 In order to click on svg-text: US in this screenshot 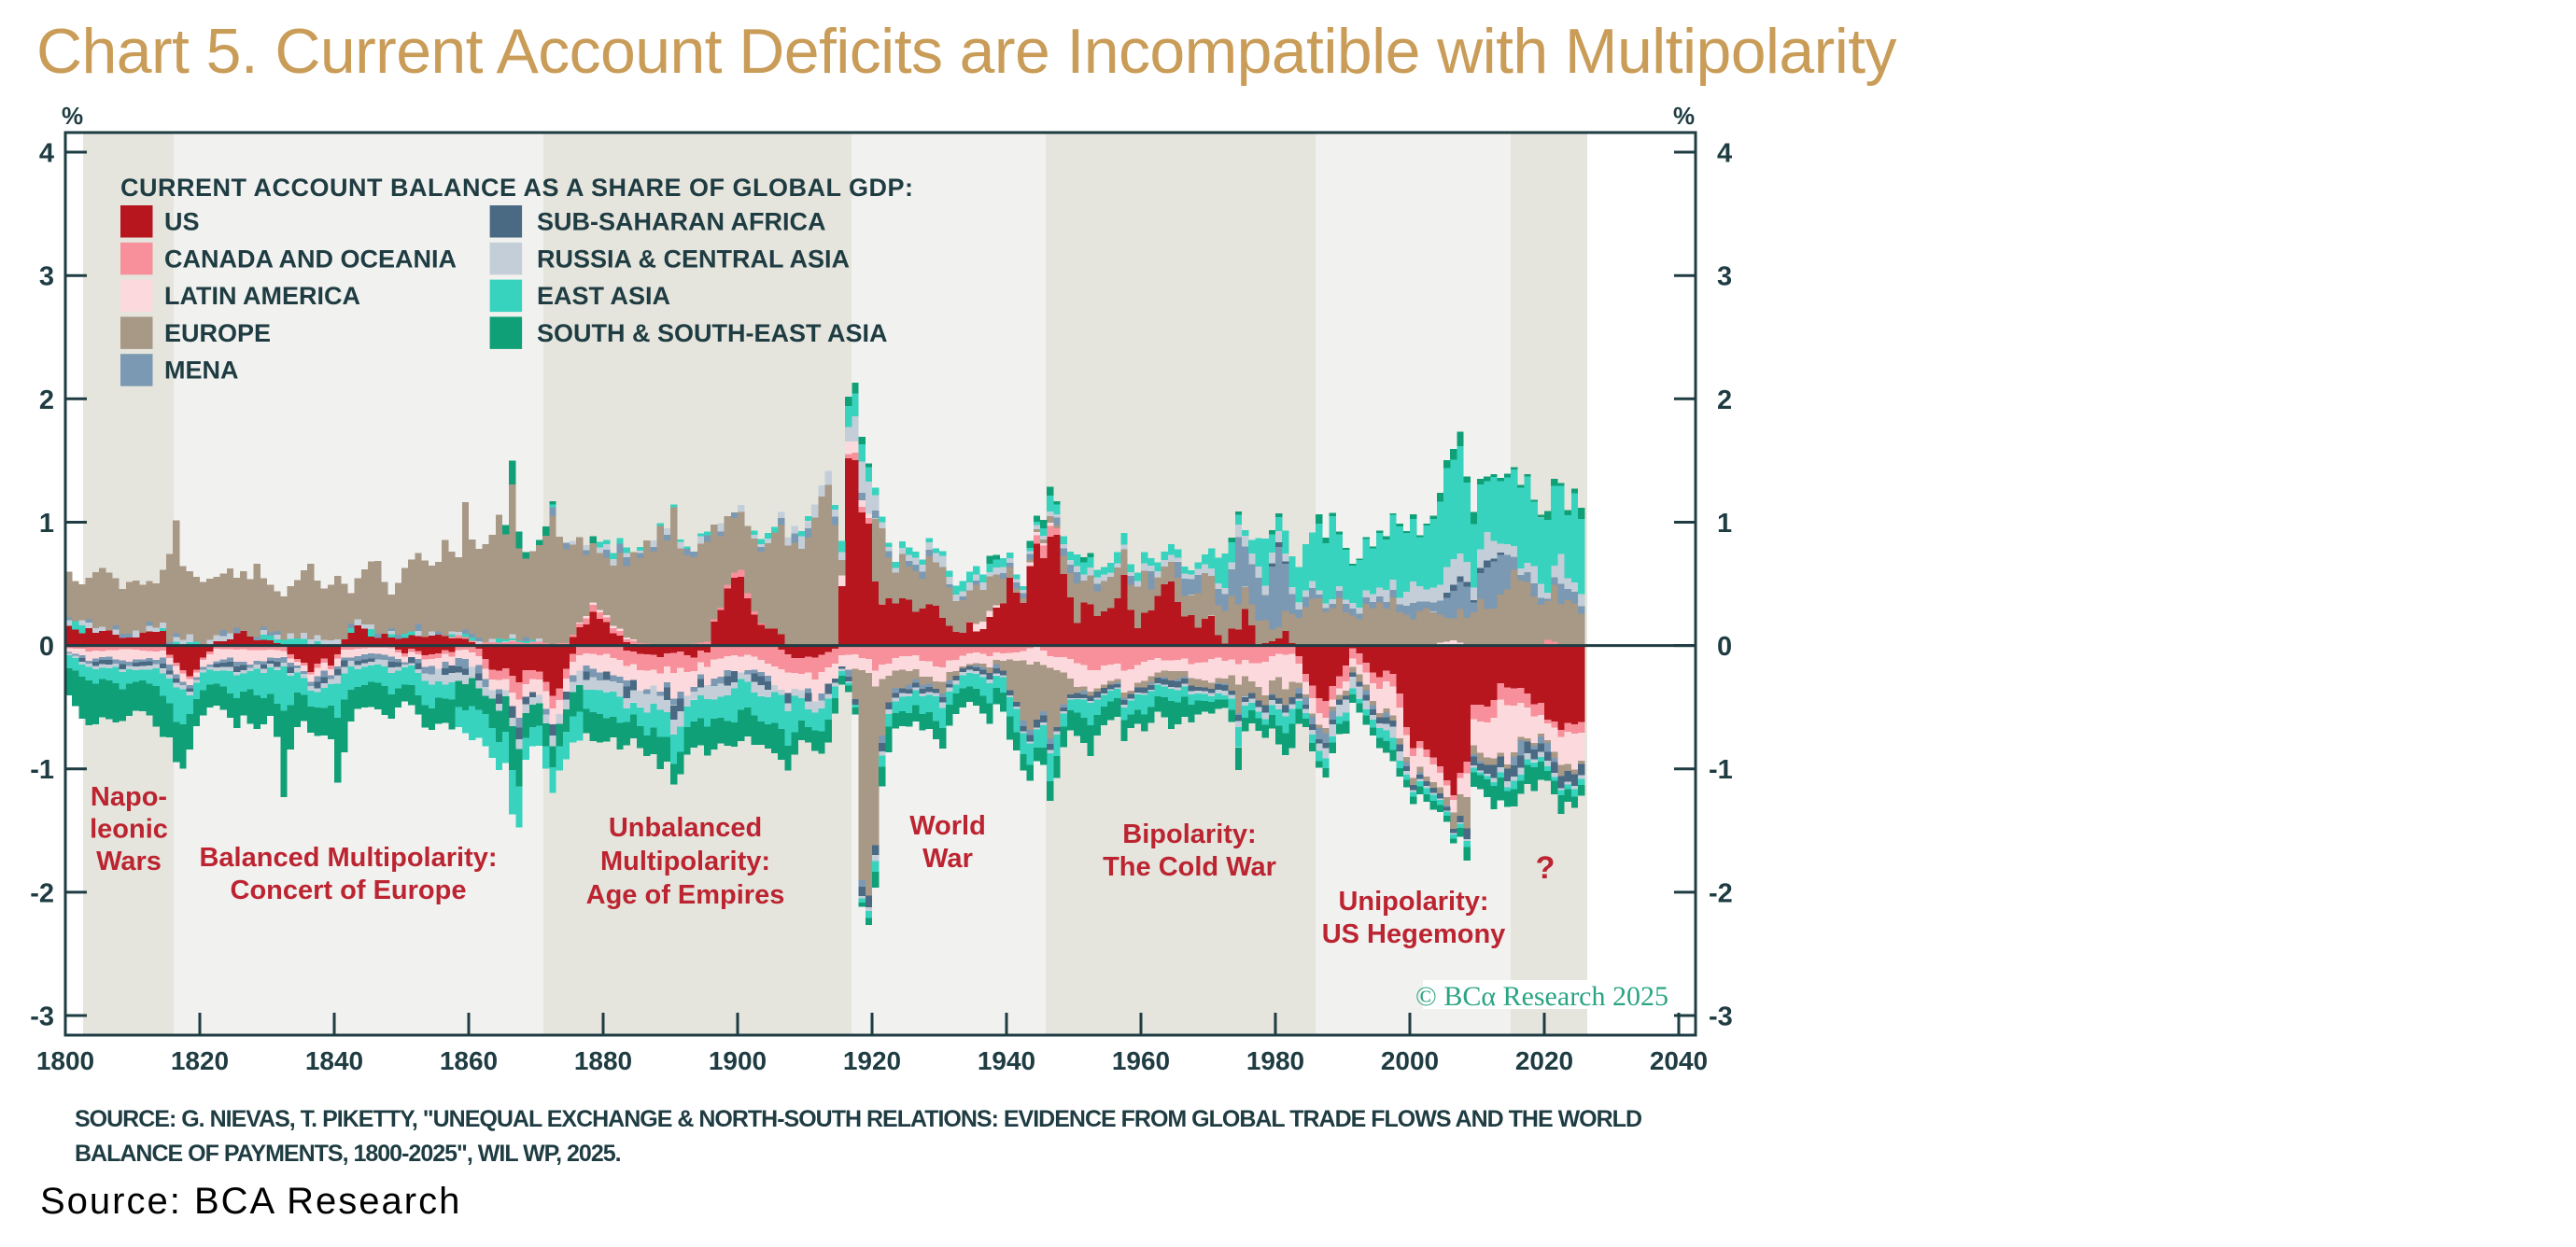, I will do `click(182, 222)`.